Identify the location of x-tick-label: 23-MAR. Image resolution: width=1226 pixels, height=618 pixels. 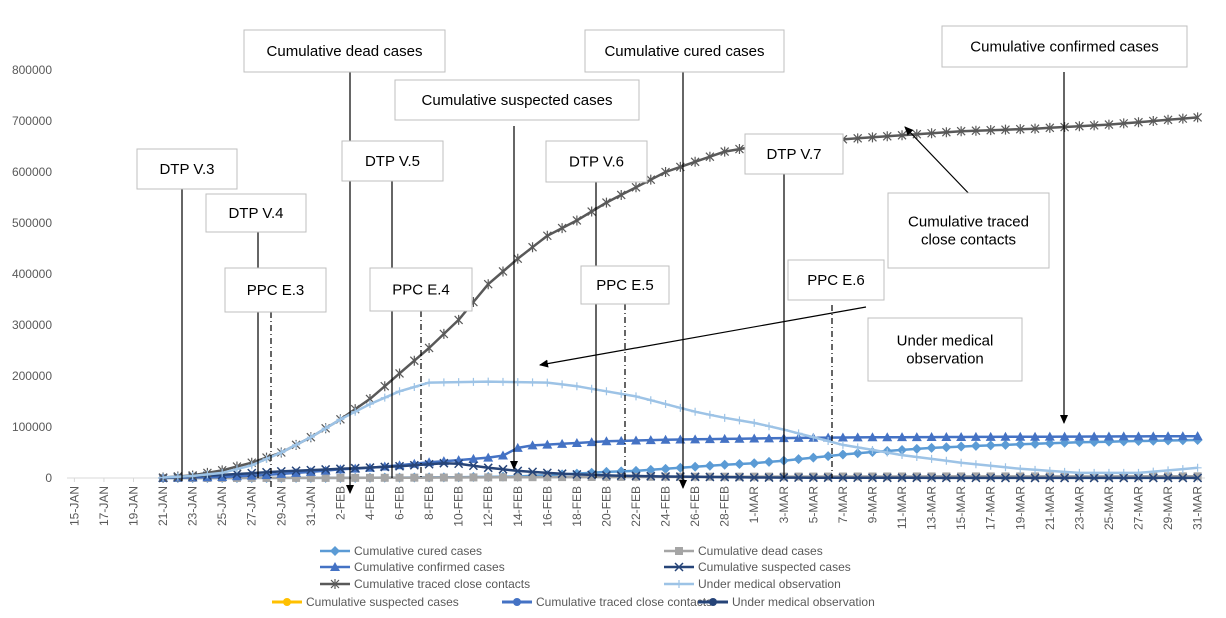
(1079, 508).